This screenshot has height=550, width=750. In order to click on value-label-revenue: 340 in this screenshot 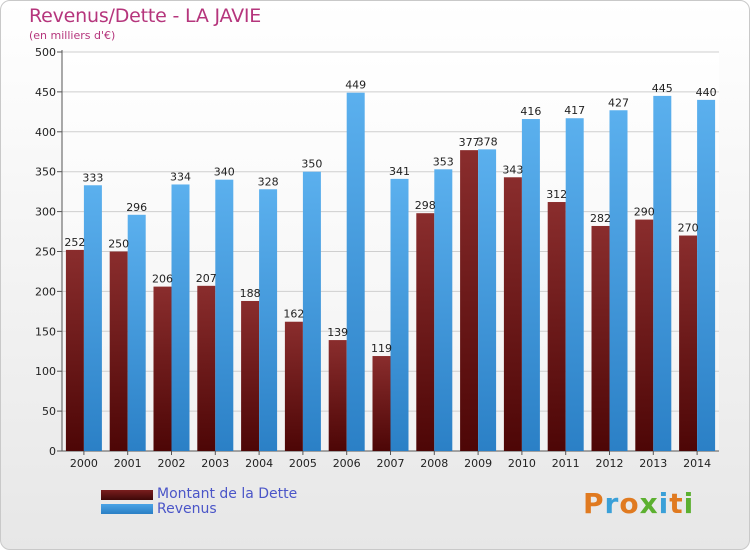, I will do `click(224, 172)`.